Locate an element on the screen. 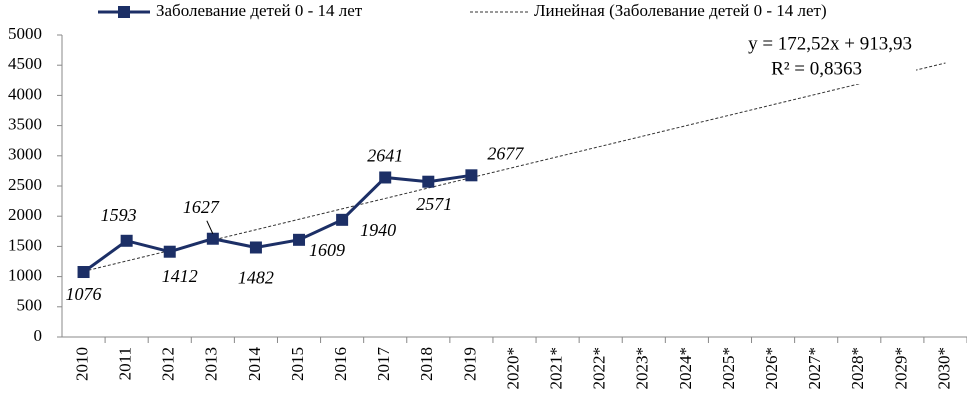 The width and height of the screenshot is (967, 404). x-tick-label: 2016 is located at coordinates (340, 364).